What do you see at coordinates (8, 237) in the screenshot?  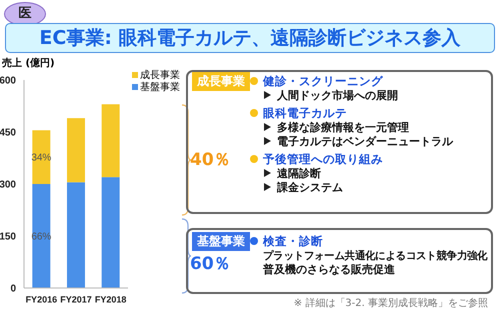 I see `y-tick-label: 150` at bounding box center [8, 237].